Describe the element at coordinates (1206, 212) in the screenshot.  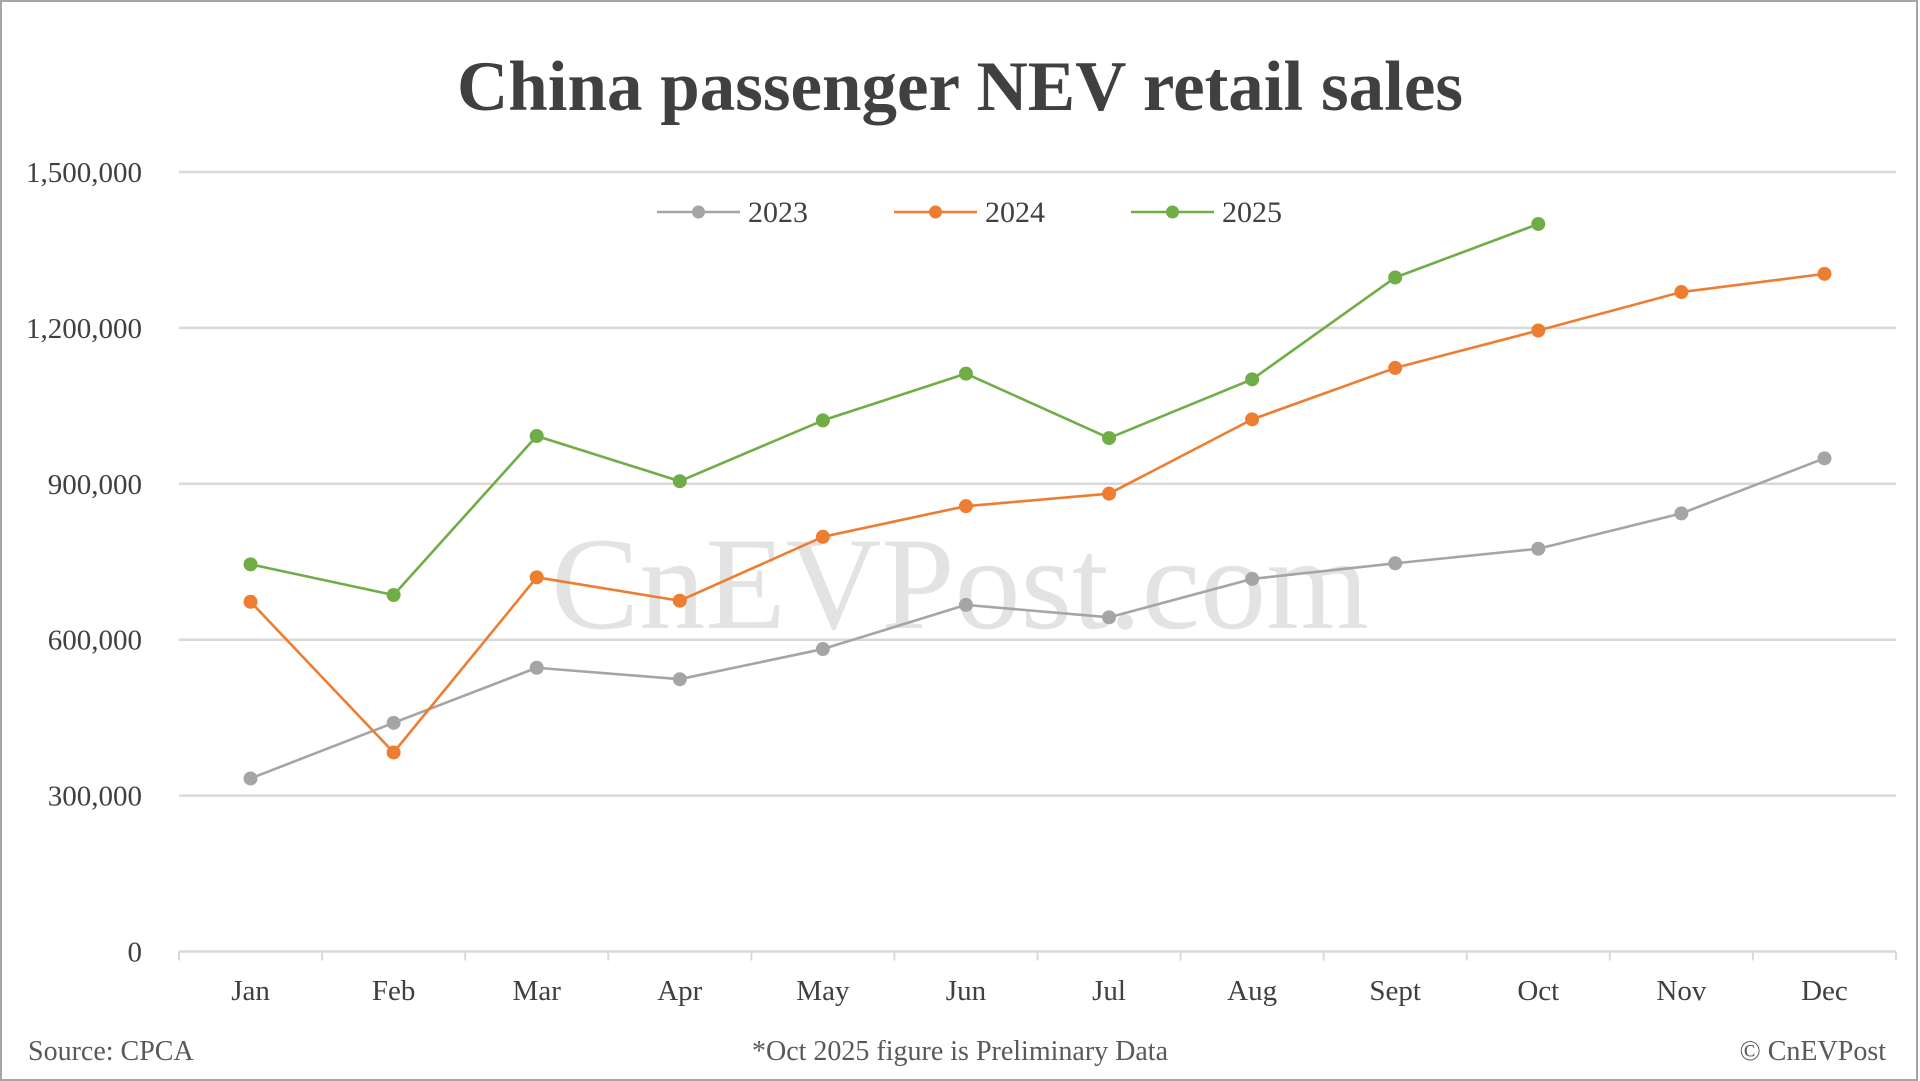
I see `legend-item-2025: 2025` at that location.